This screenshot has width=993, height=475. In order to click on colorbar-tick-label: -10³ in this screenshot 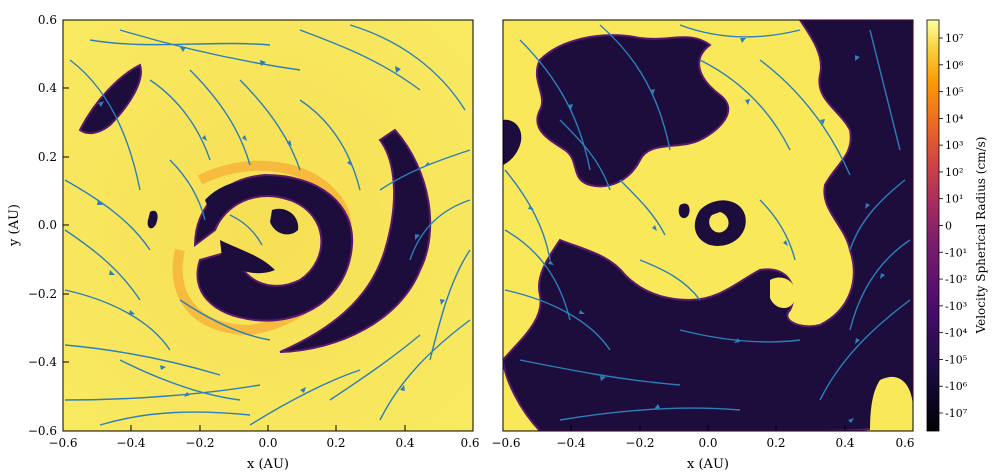, I will do `click(956, 306)`.